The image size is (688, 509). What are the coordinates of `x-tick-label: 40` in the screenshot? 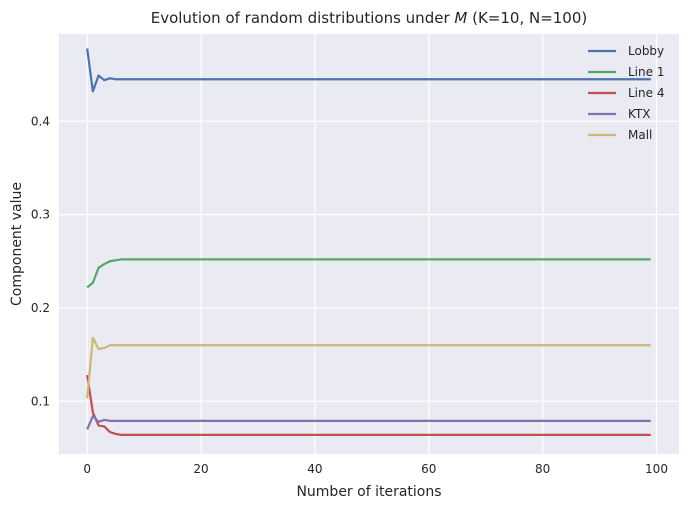 It's located at (314, 469).